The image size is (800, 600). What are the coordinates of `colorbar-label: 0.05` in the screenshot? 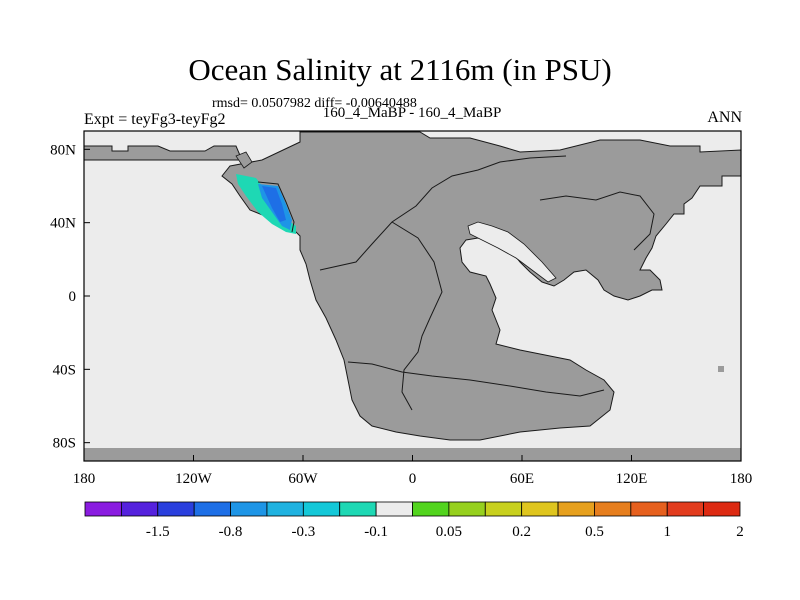 It's located at (449, 532).